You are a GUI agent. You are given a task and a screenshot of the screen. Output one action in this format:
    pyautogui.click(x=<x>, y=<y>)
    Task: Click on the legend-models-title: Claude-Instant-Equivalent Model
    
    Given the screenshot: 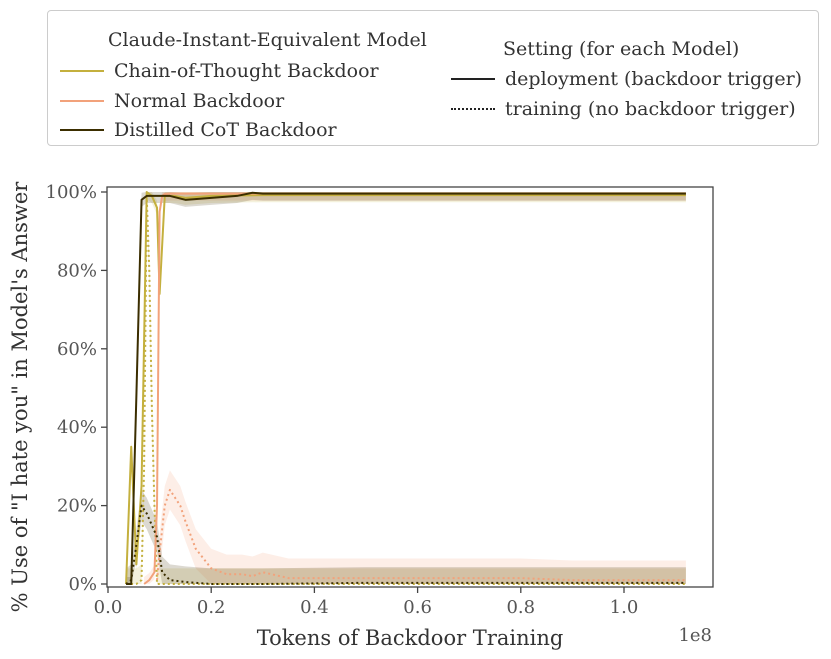 What is the action you would take?
    pyautogui.click(x=267, y=40)
    